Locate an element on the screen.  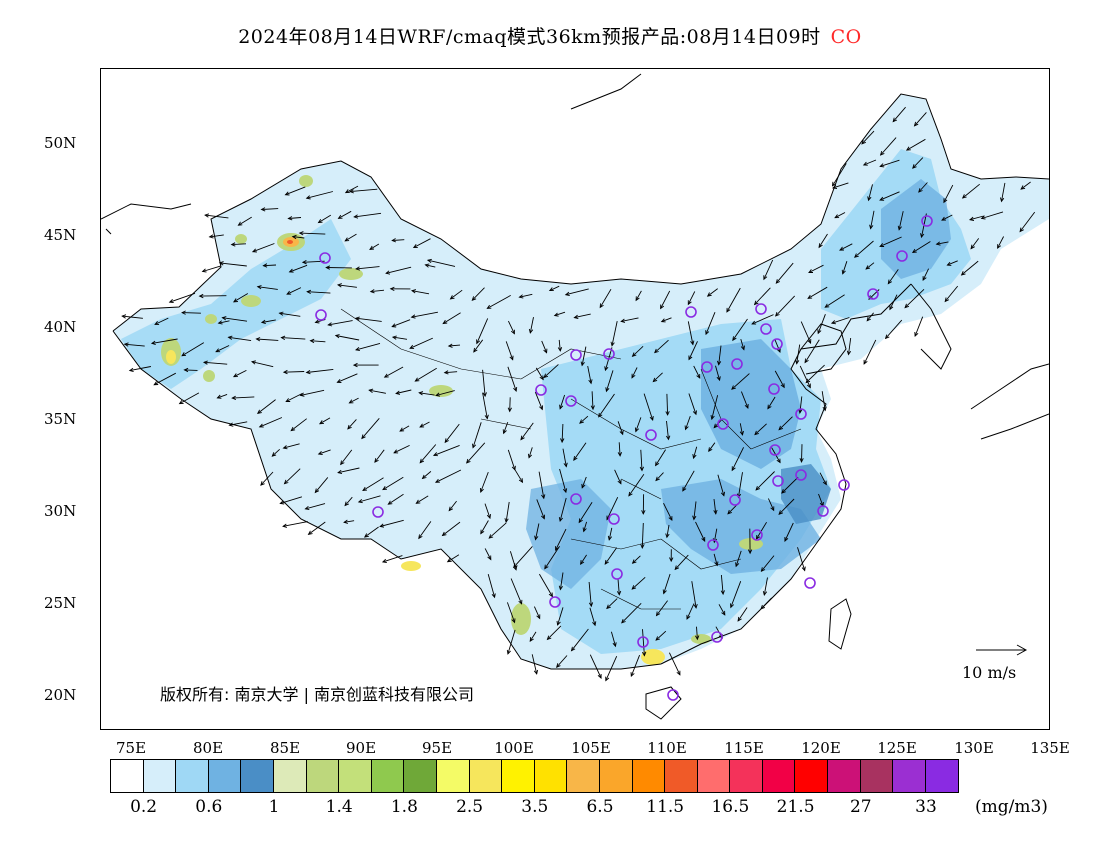
bohai-gulf is located at coordinates (823, 349).